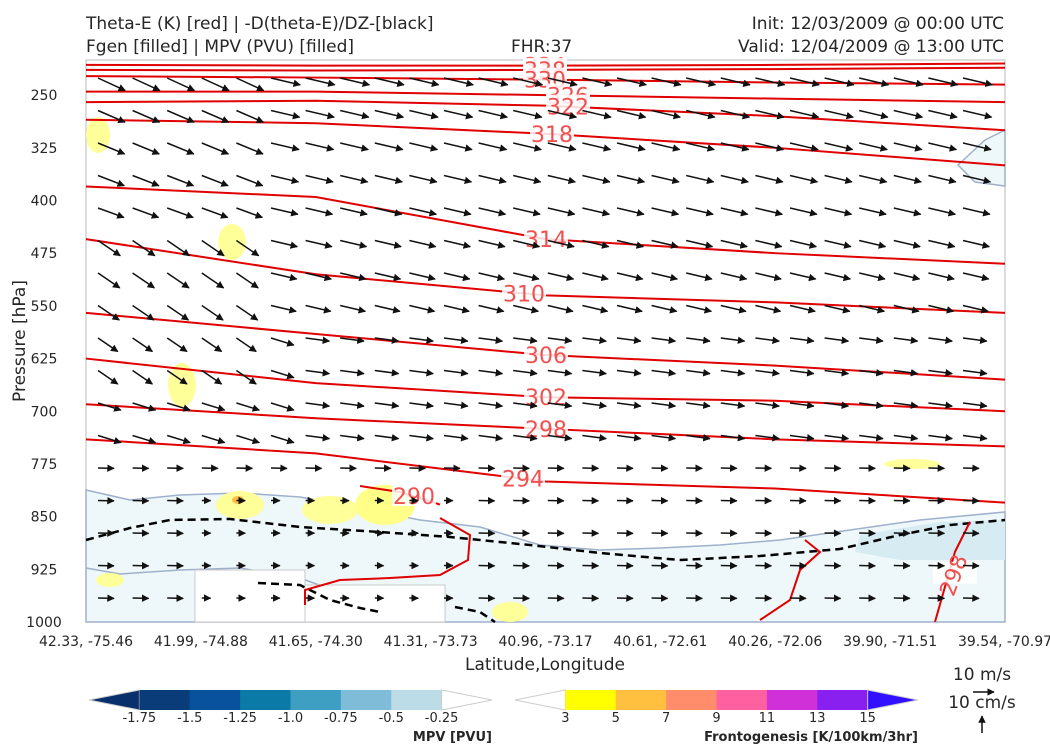 The width and height of the screenshot is (1050, 750). What do you see at coordinates (546, 240) in the screenshot?
I see `theta-e-contour-label: 314` at bounding box center [546, 240].